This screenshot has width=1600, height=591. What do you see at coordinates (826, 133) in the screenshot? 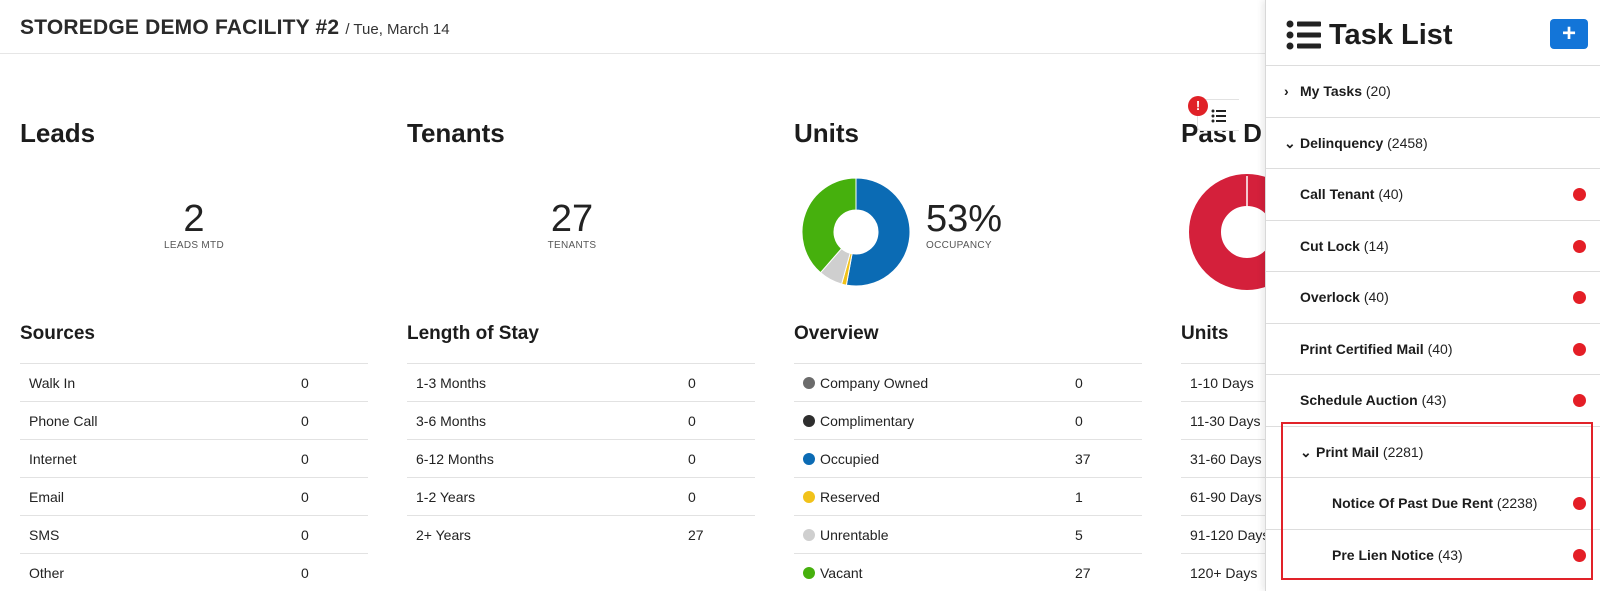
I see `units-heading: Units` at bounding box center [826, 133].